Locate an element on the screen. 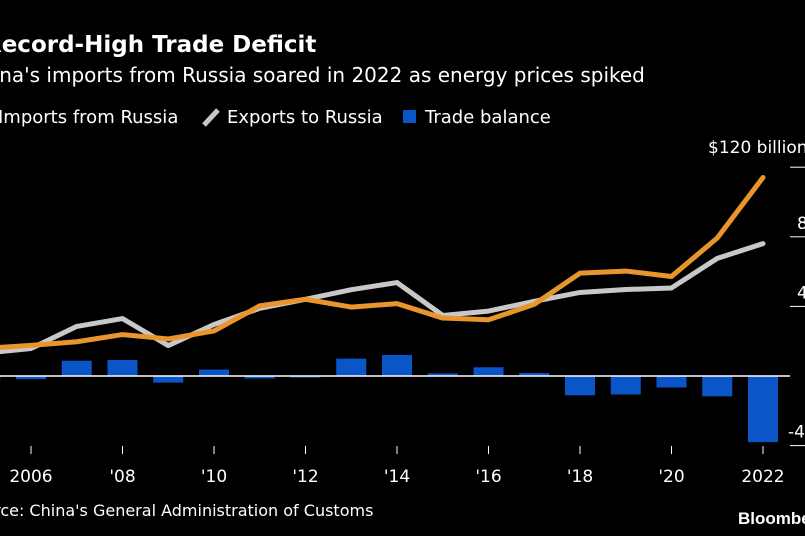 The width and height of the screenshot is (805, 536). x-tick-label: '08 is located at coordinates (122, 477).